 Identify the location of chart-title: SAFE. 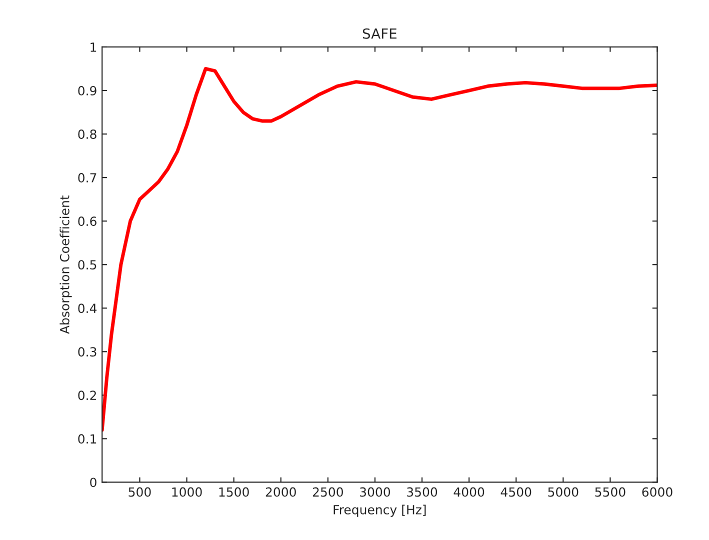
(379, 33).